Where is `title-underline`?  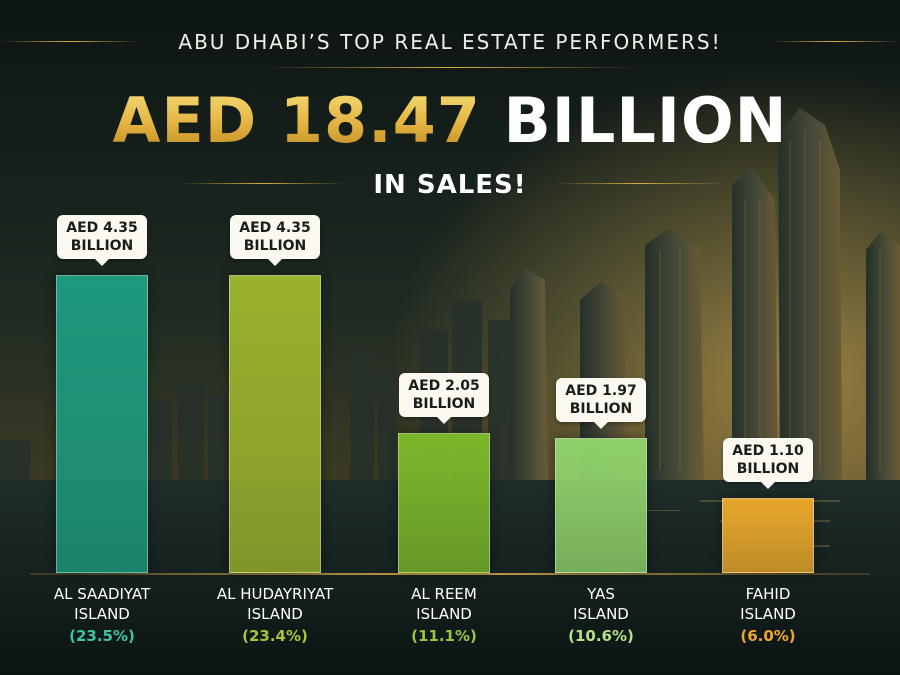 title-underline is located at coordinates (450, 67).